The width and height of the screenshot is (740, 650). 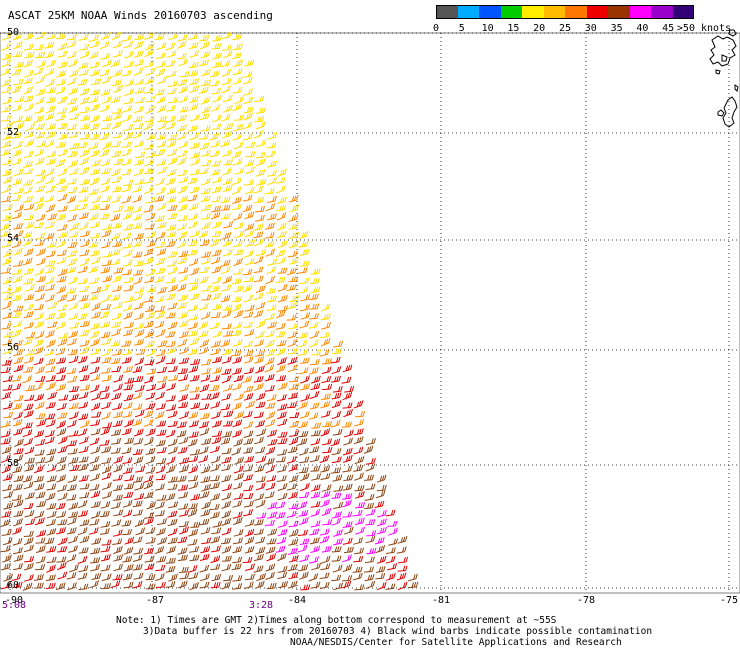 I want to click on lat-label-50: 50, so click(x=13, y=32).